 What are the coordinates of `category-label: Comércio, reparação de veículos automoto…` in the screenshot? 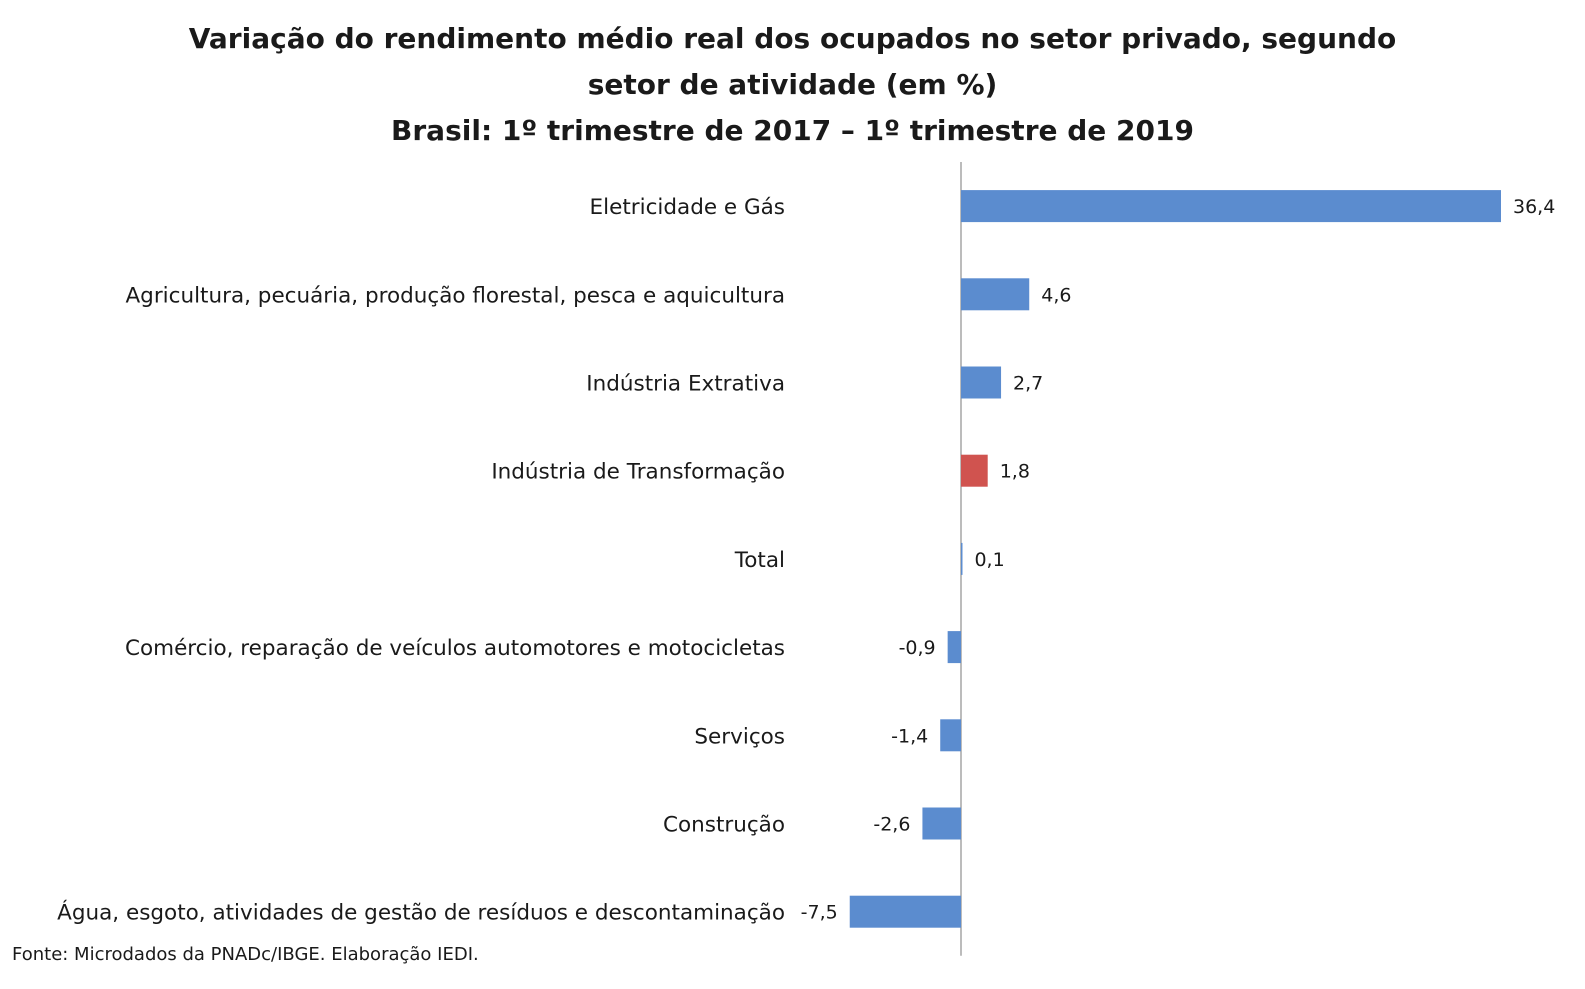 It's located at (455, 648).